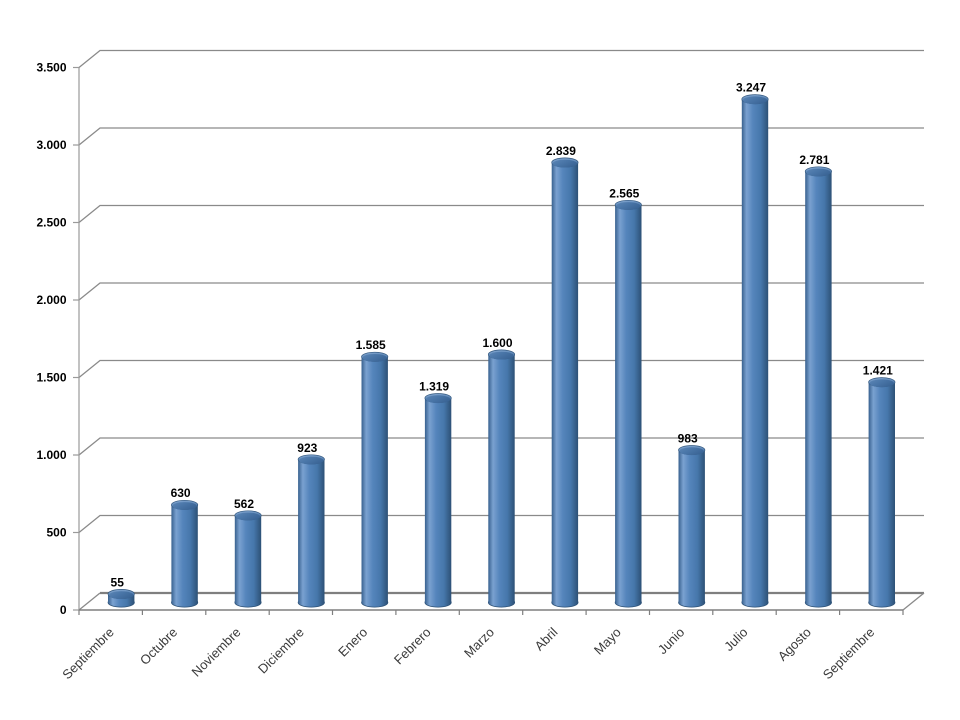 The height and width of the screenshot is (720, 960). Describe the element at coordinates (878, 371) in the screenshot. I see `svg-text: 1.421` at that location.